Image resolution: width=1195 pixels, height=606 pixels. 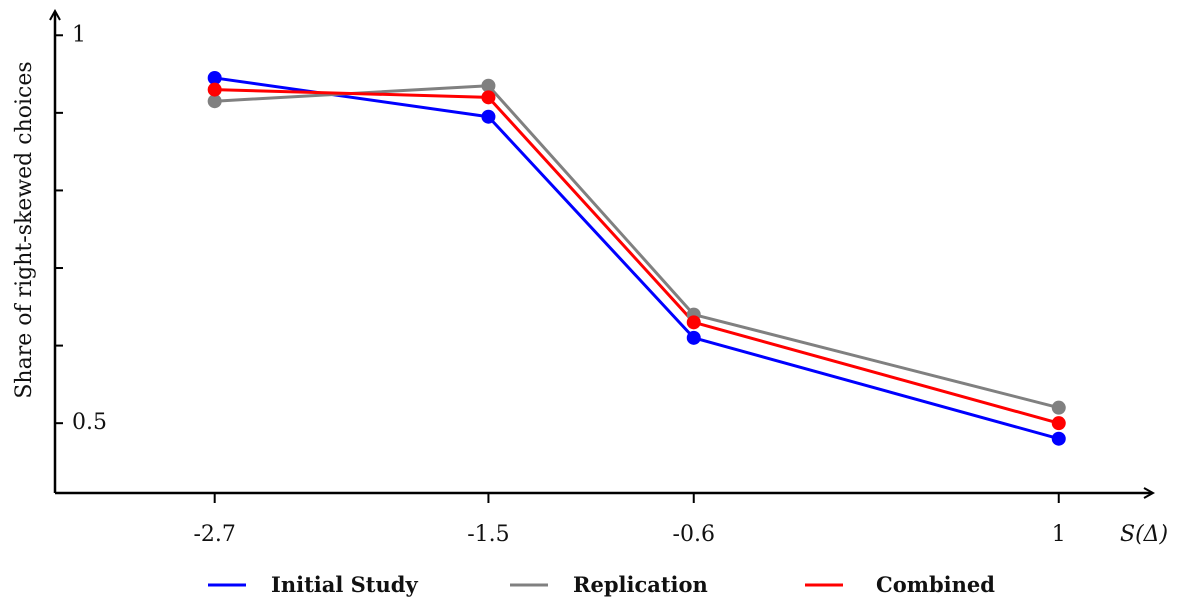 What do you see at coordinates (89, 422) in the screenshot?
I see `y-tick-label: 0.5` at bounding box center [89, 422].